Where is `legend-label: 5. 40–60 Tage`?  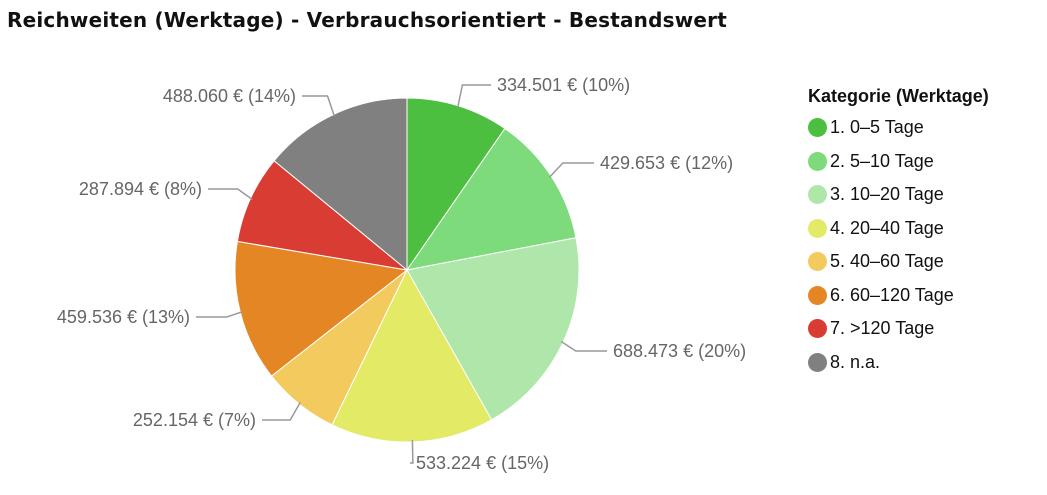
legend-label: 5. 40–60 Tage is located at coordinates (887, 261).